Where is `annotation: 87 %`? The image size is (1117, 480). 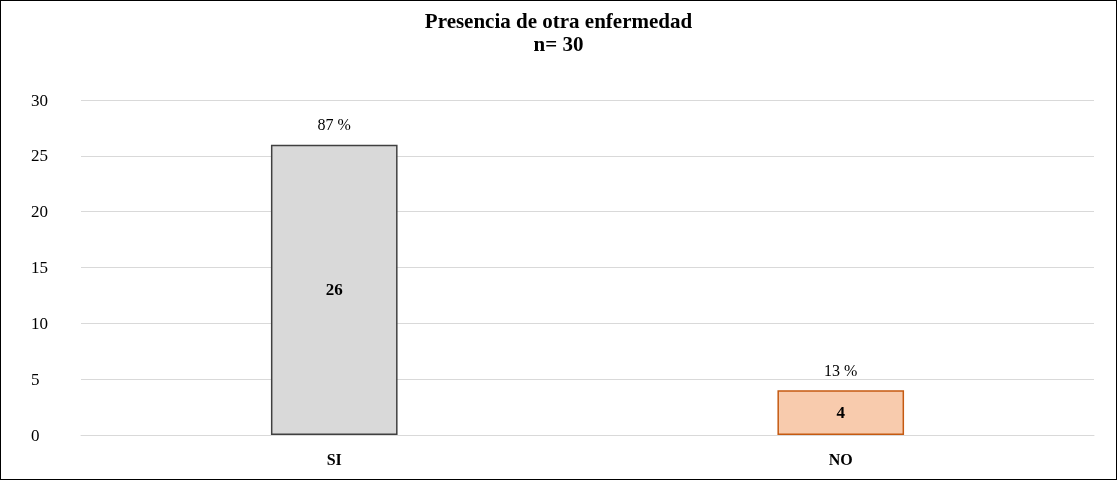 annotation: 87 % is located at coordinates (334, 125).